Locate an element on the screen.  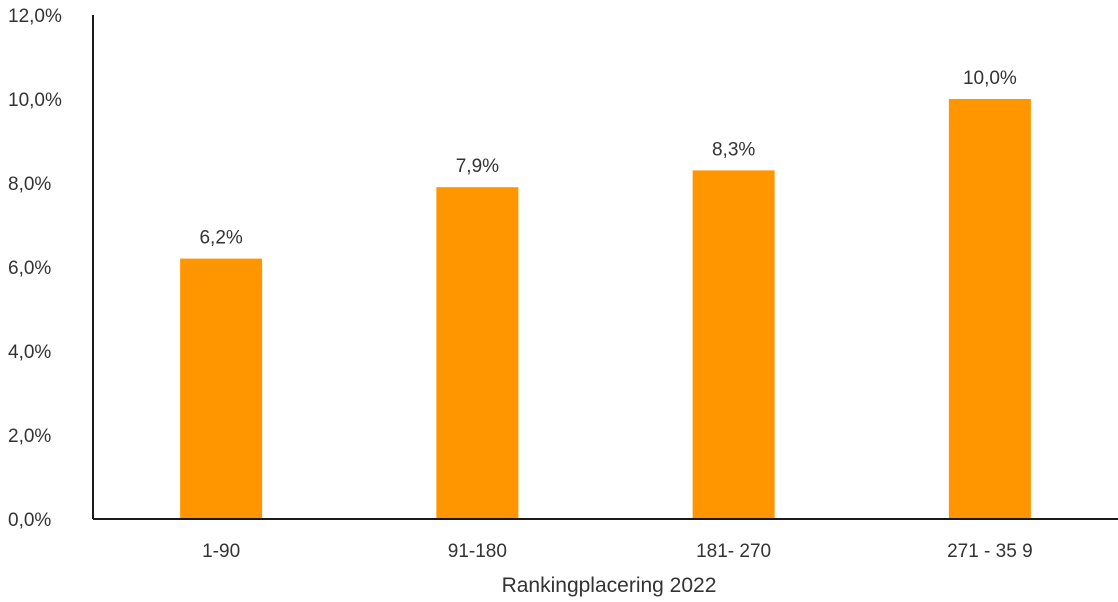
y-tick-label: 10,0% is located at coordinates (35, 100).